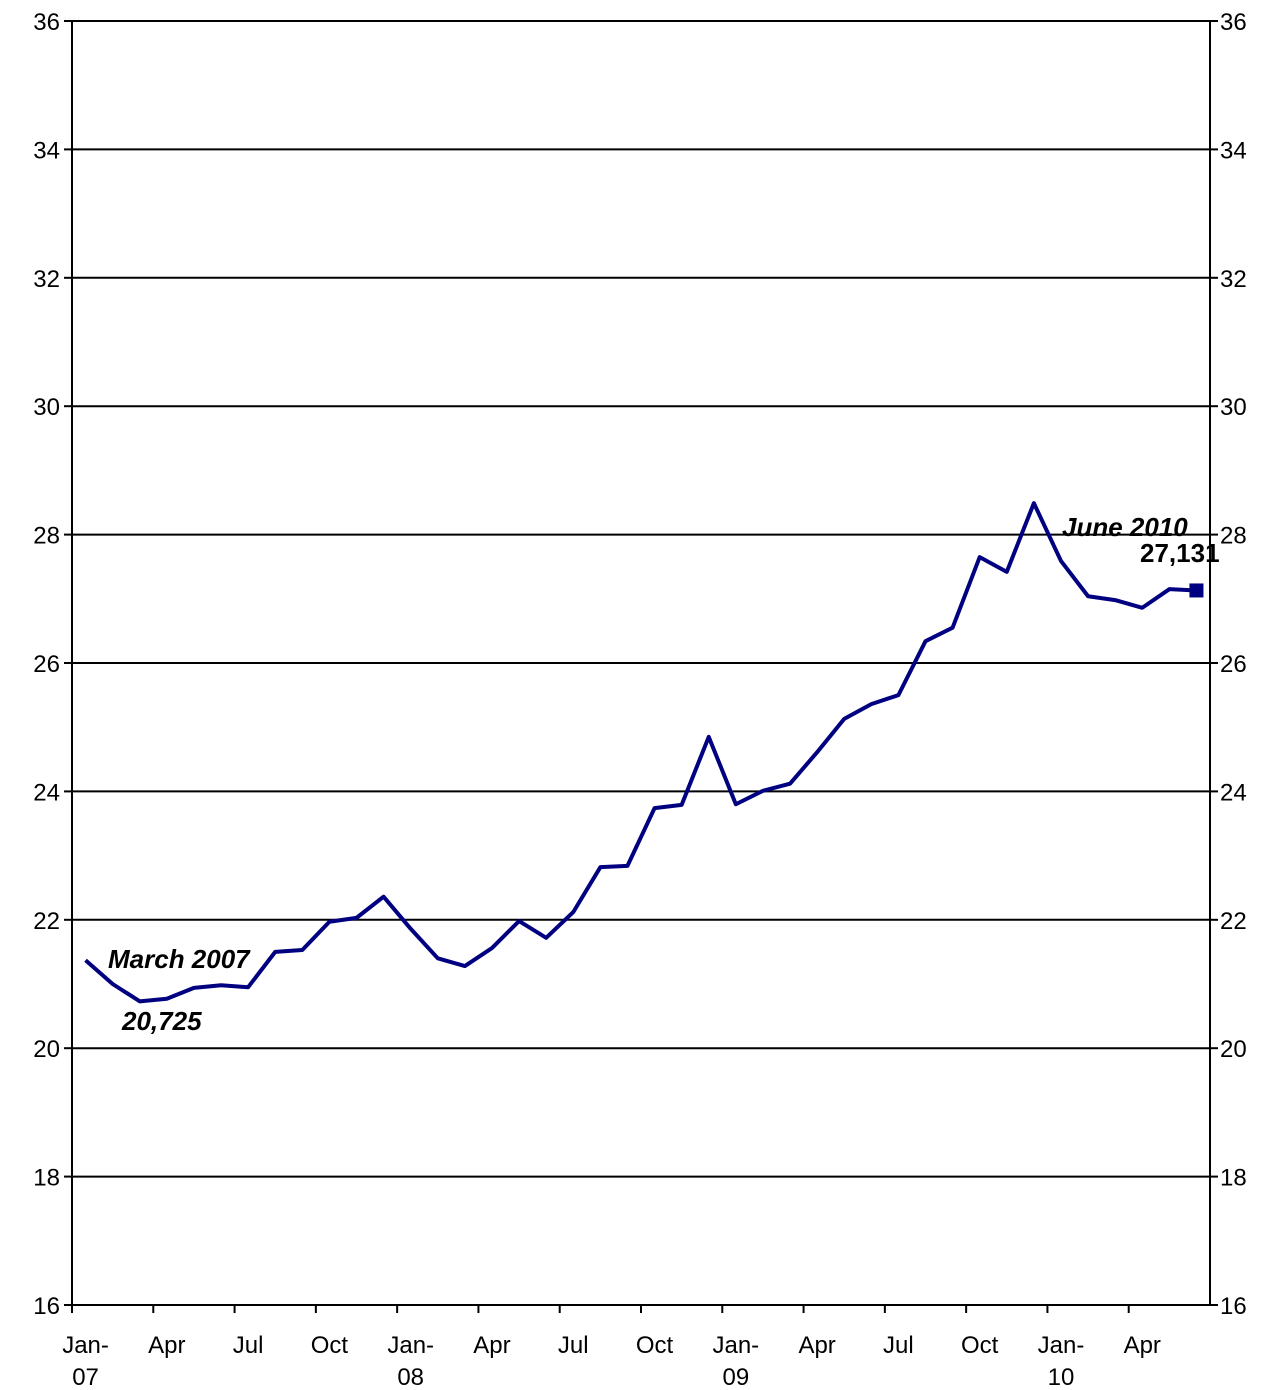 The width and height of the screenshot is (1286, 1390). Describe the element at coordinates (46, 792) in the screenshot. I see `y-tick-label: 24` at that location.